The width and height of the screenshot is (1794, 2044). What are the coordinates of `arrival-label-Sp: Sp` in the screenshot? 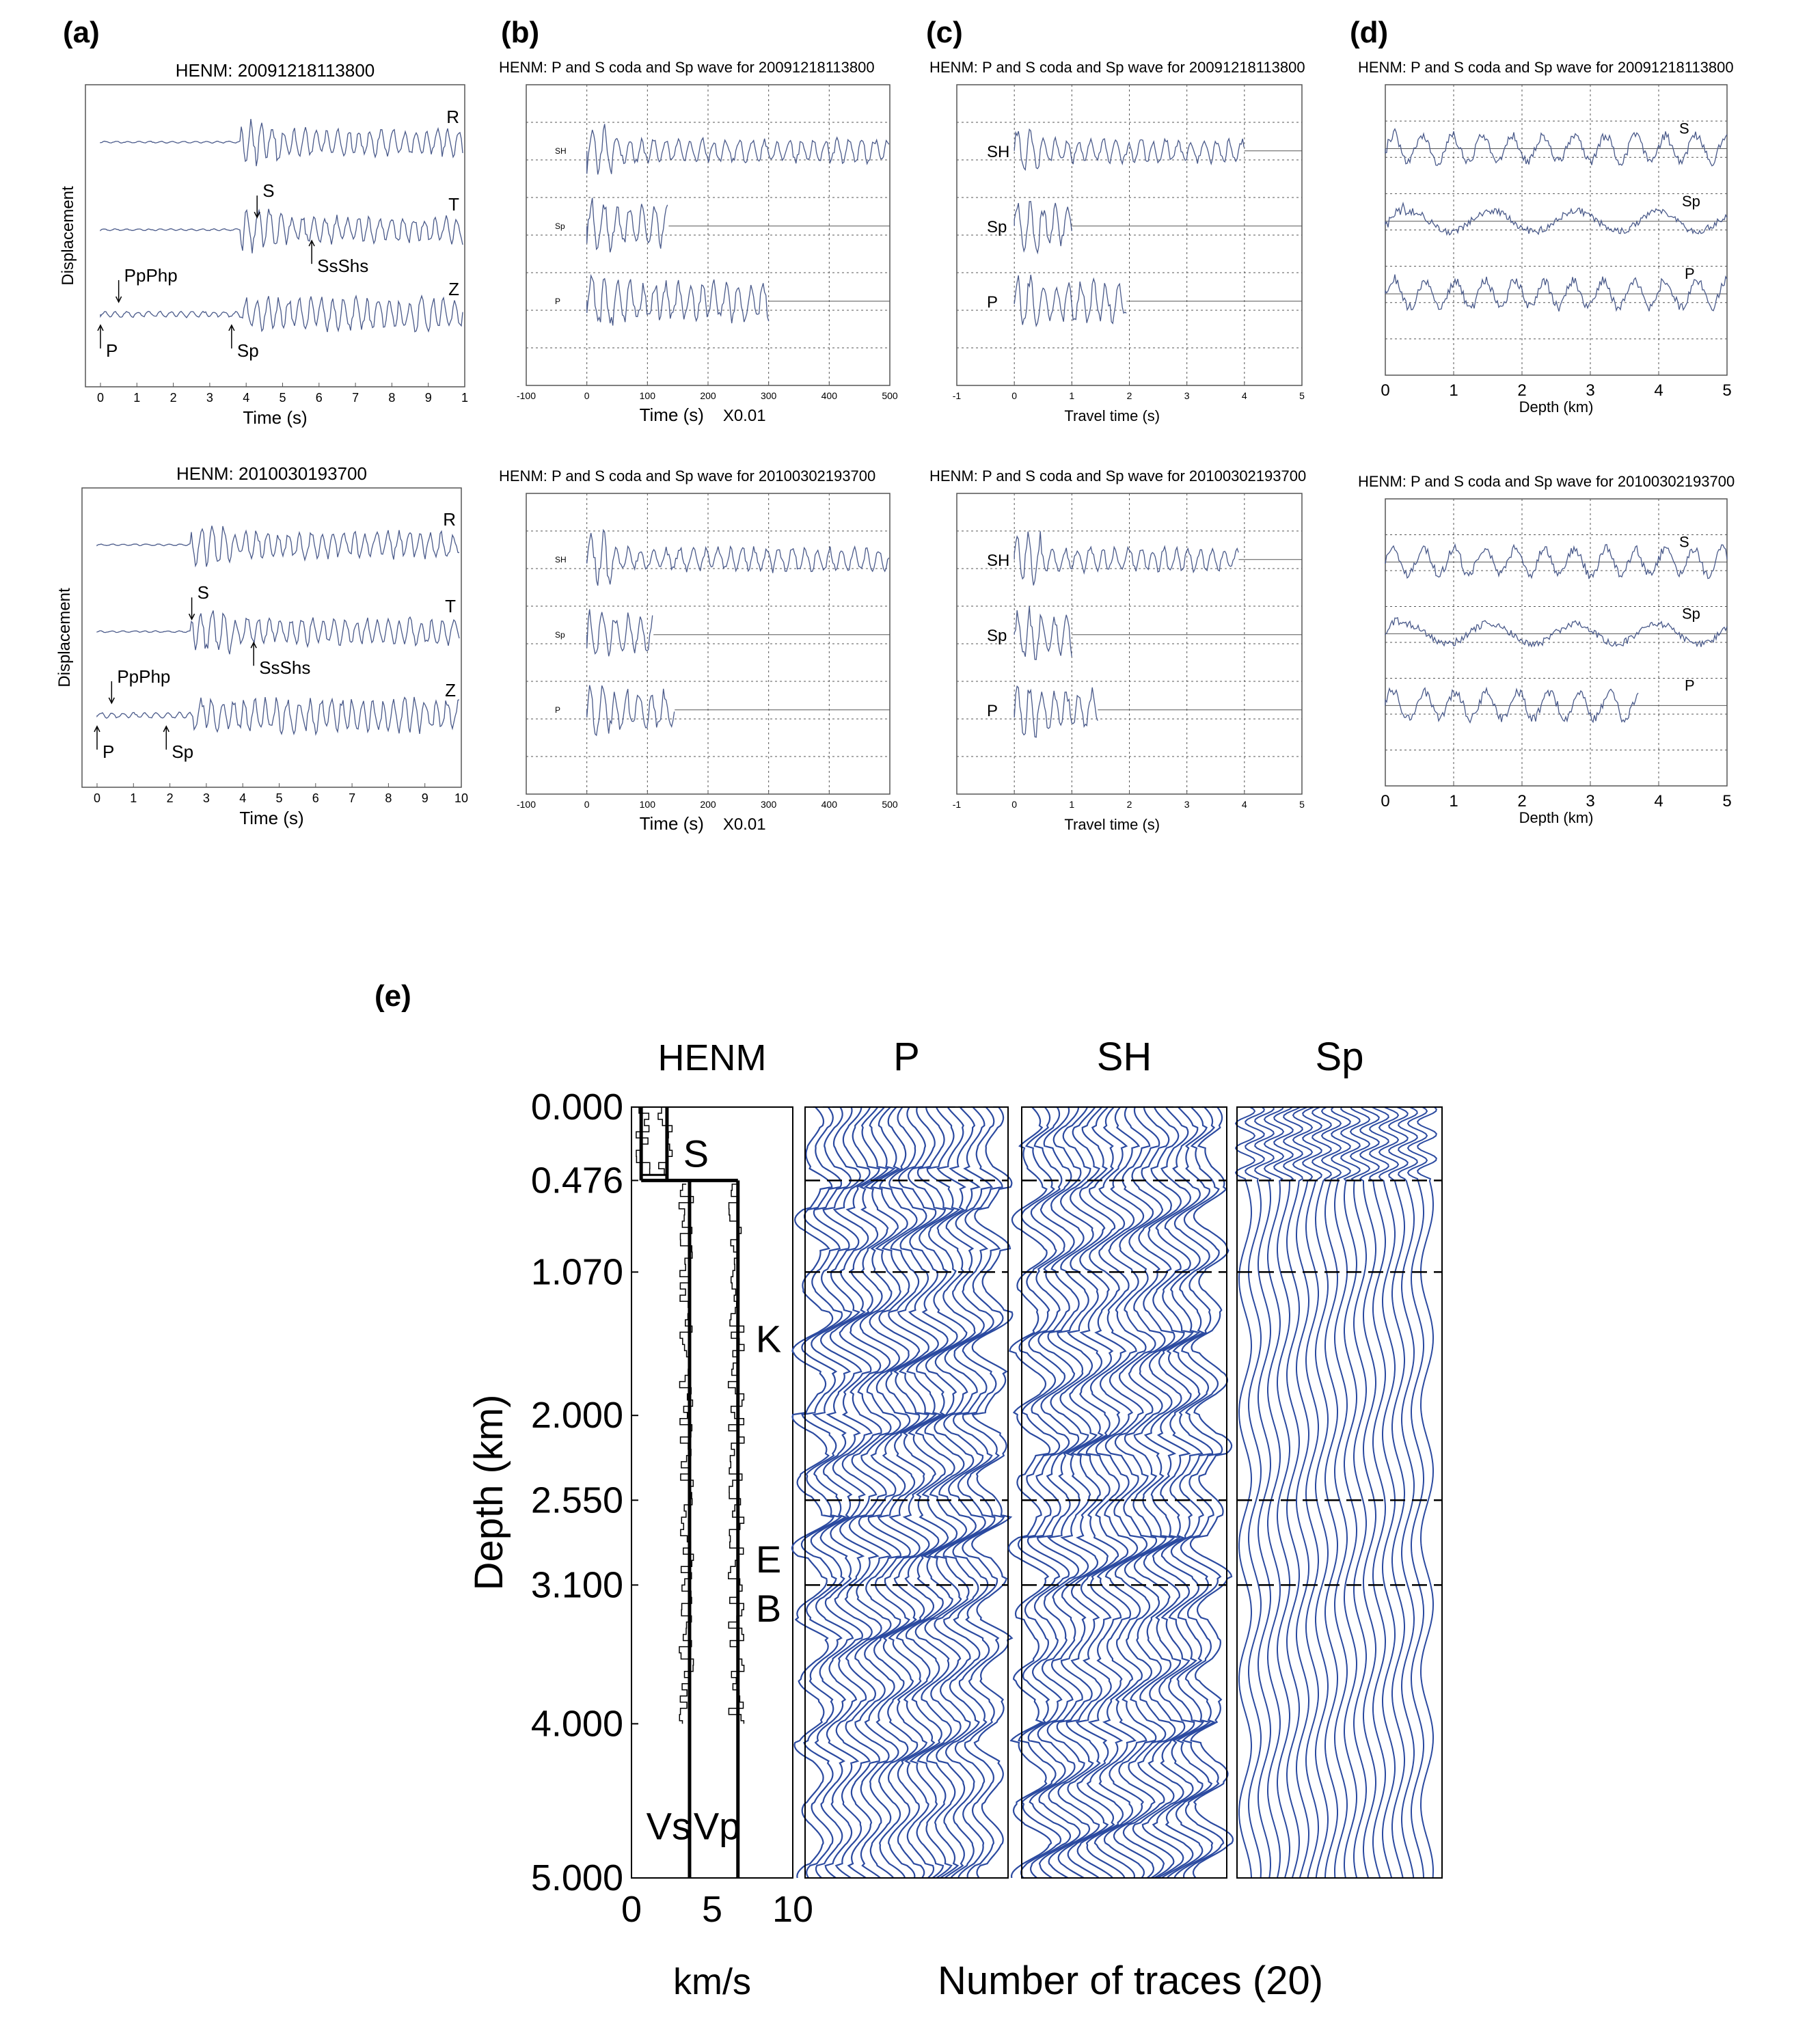 It's located at (182, 751).